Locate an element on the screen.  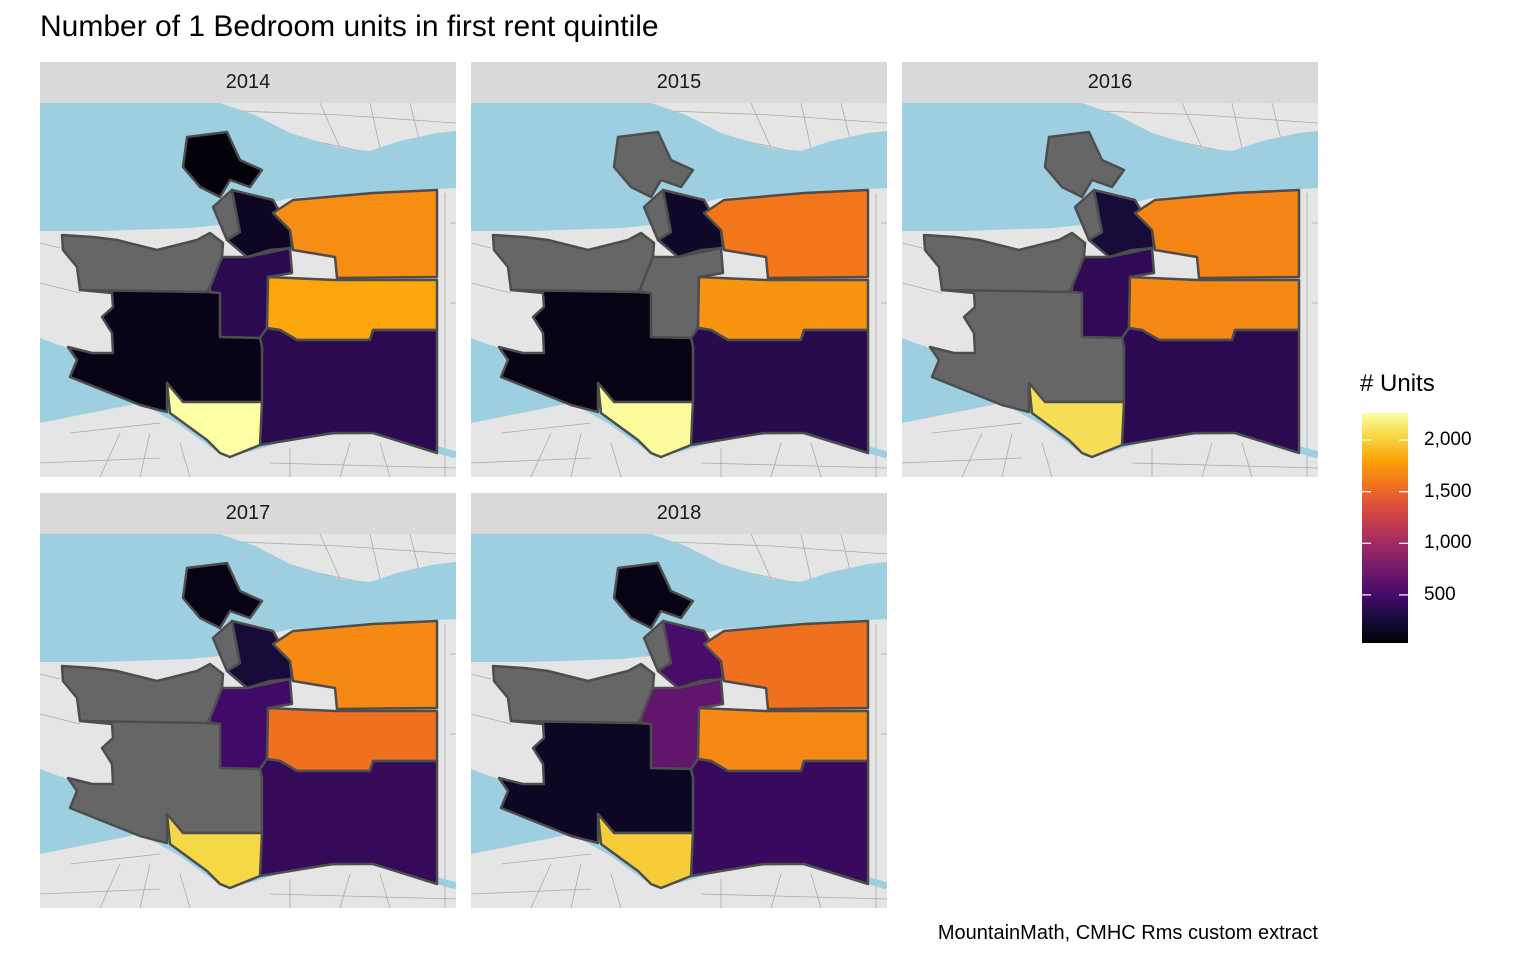
legend: # Units 2,000 1,500 1,000 500 is located at coordinates (1416, 506).